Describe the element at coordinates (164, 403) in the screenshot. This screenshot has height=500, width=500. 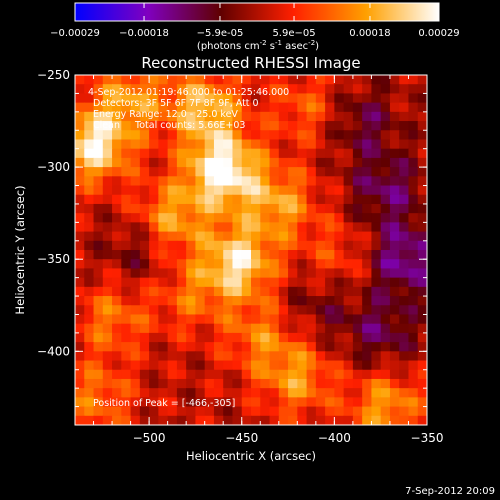
I see `peak-position-label: Position of Peak = [-466,-305]` at that location.